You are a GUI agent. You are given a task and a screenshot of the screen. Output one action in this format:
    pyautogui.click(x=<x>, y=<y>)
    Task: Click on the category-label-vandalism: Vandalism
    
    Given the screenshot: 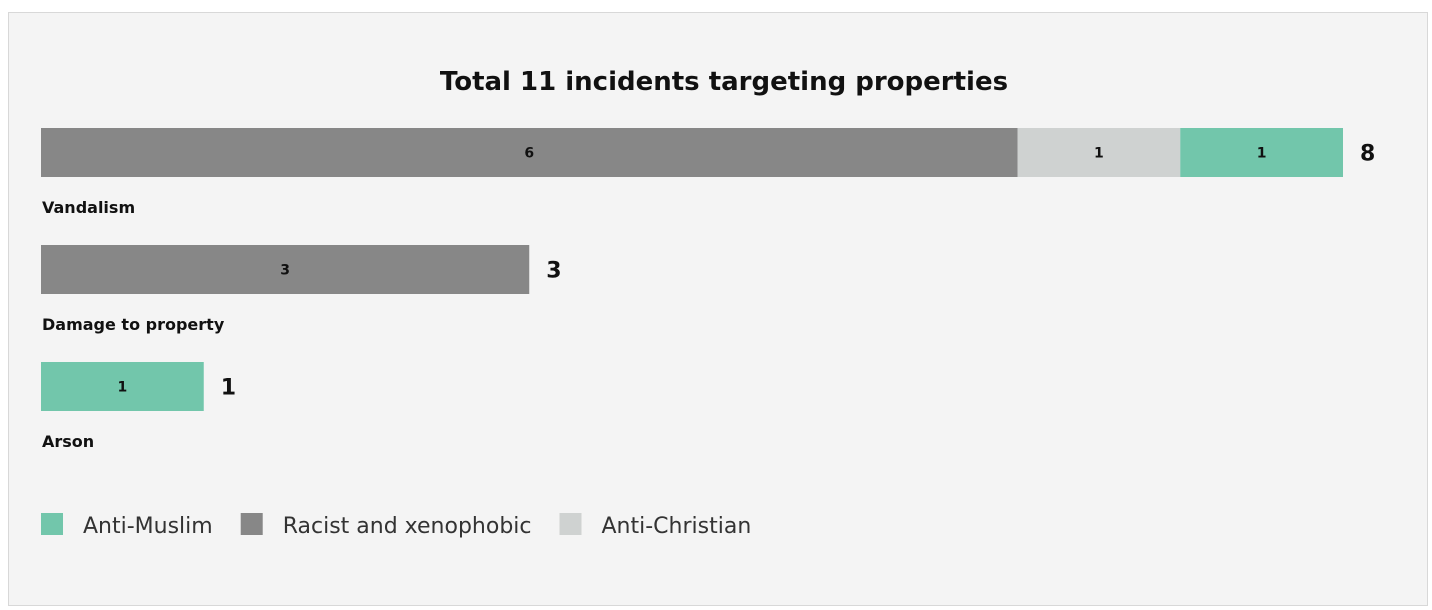 What is the action you would take?
    pyautogui.click(x=88, y=207)
    